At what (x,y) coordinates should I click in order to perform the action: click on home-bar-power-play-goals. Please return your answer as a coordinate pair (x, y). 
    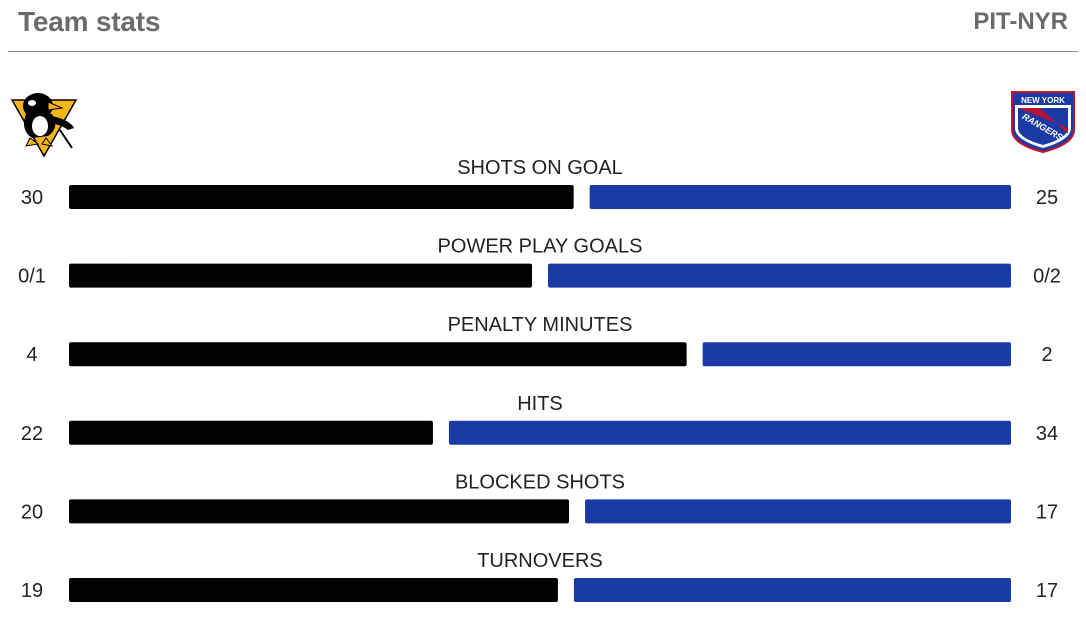
    Looking at the image, I should click on (300, 275).